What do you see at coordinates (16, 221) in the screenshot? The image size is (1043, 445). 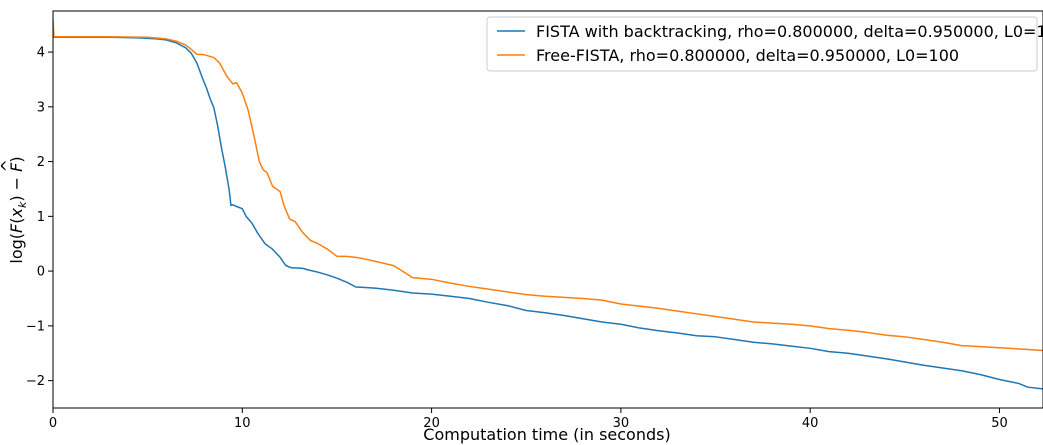 I see `y-axis-title-open-paren: (` at bounding box center [16, 221].